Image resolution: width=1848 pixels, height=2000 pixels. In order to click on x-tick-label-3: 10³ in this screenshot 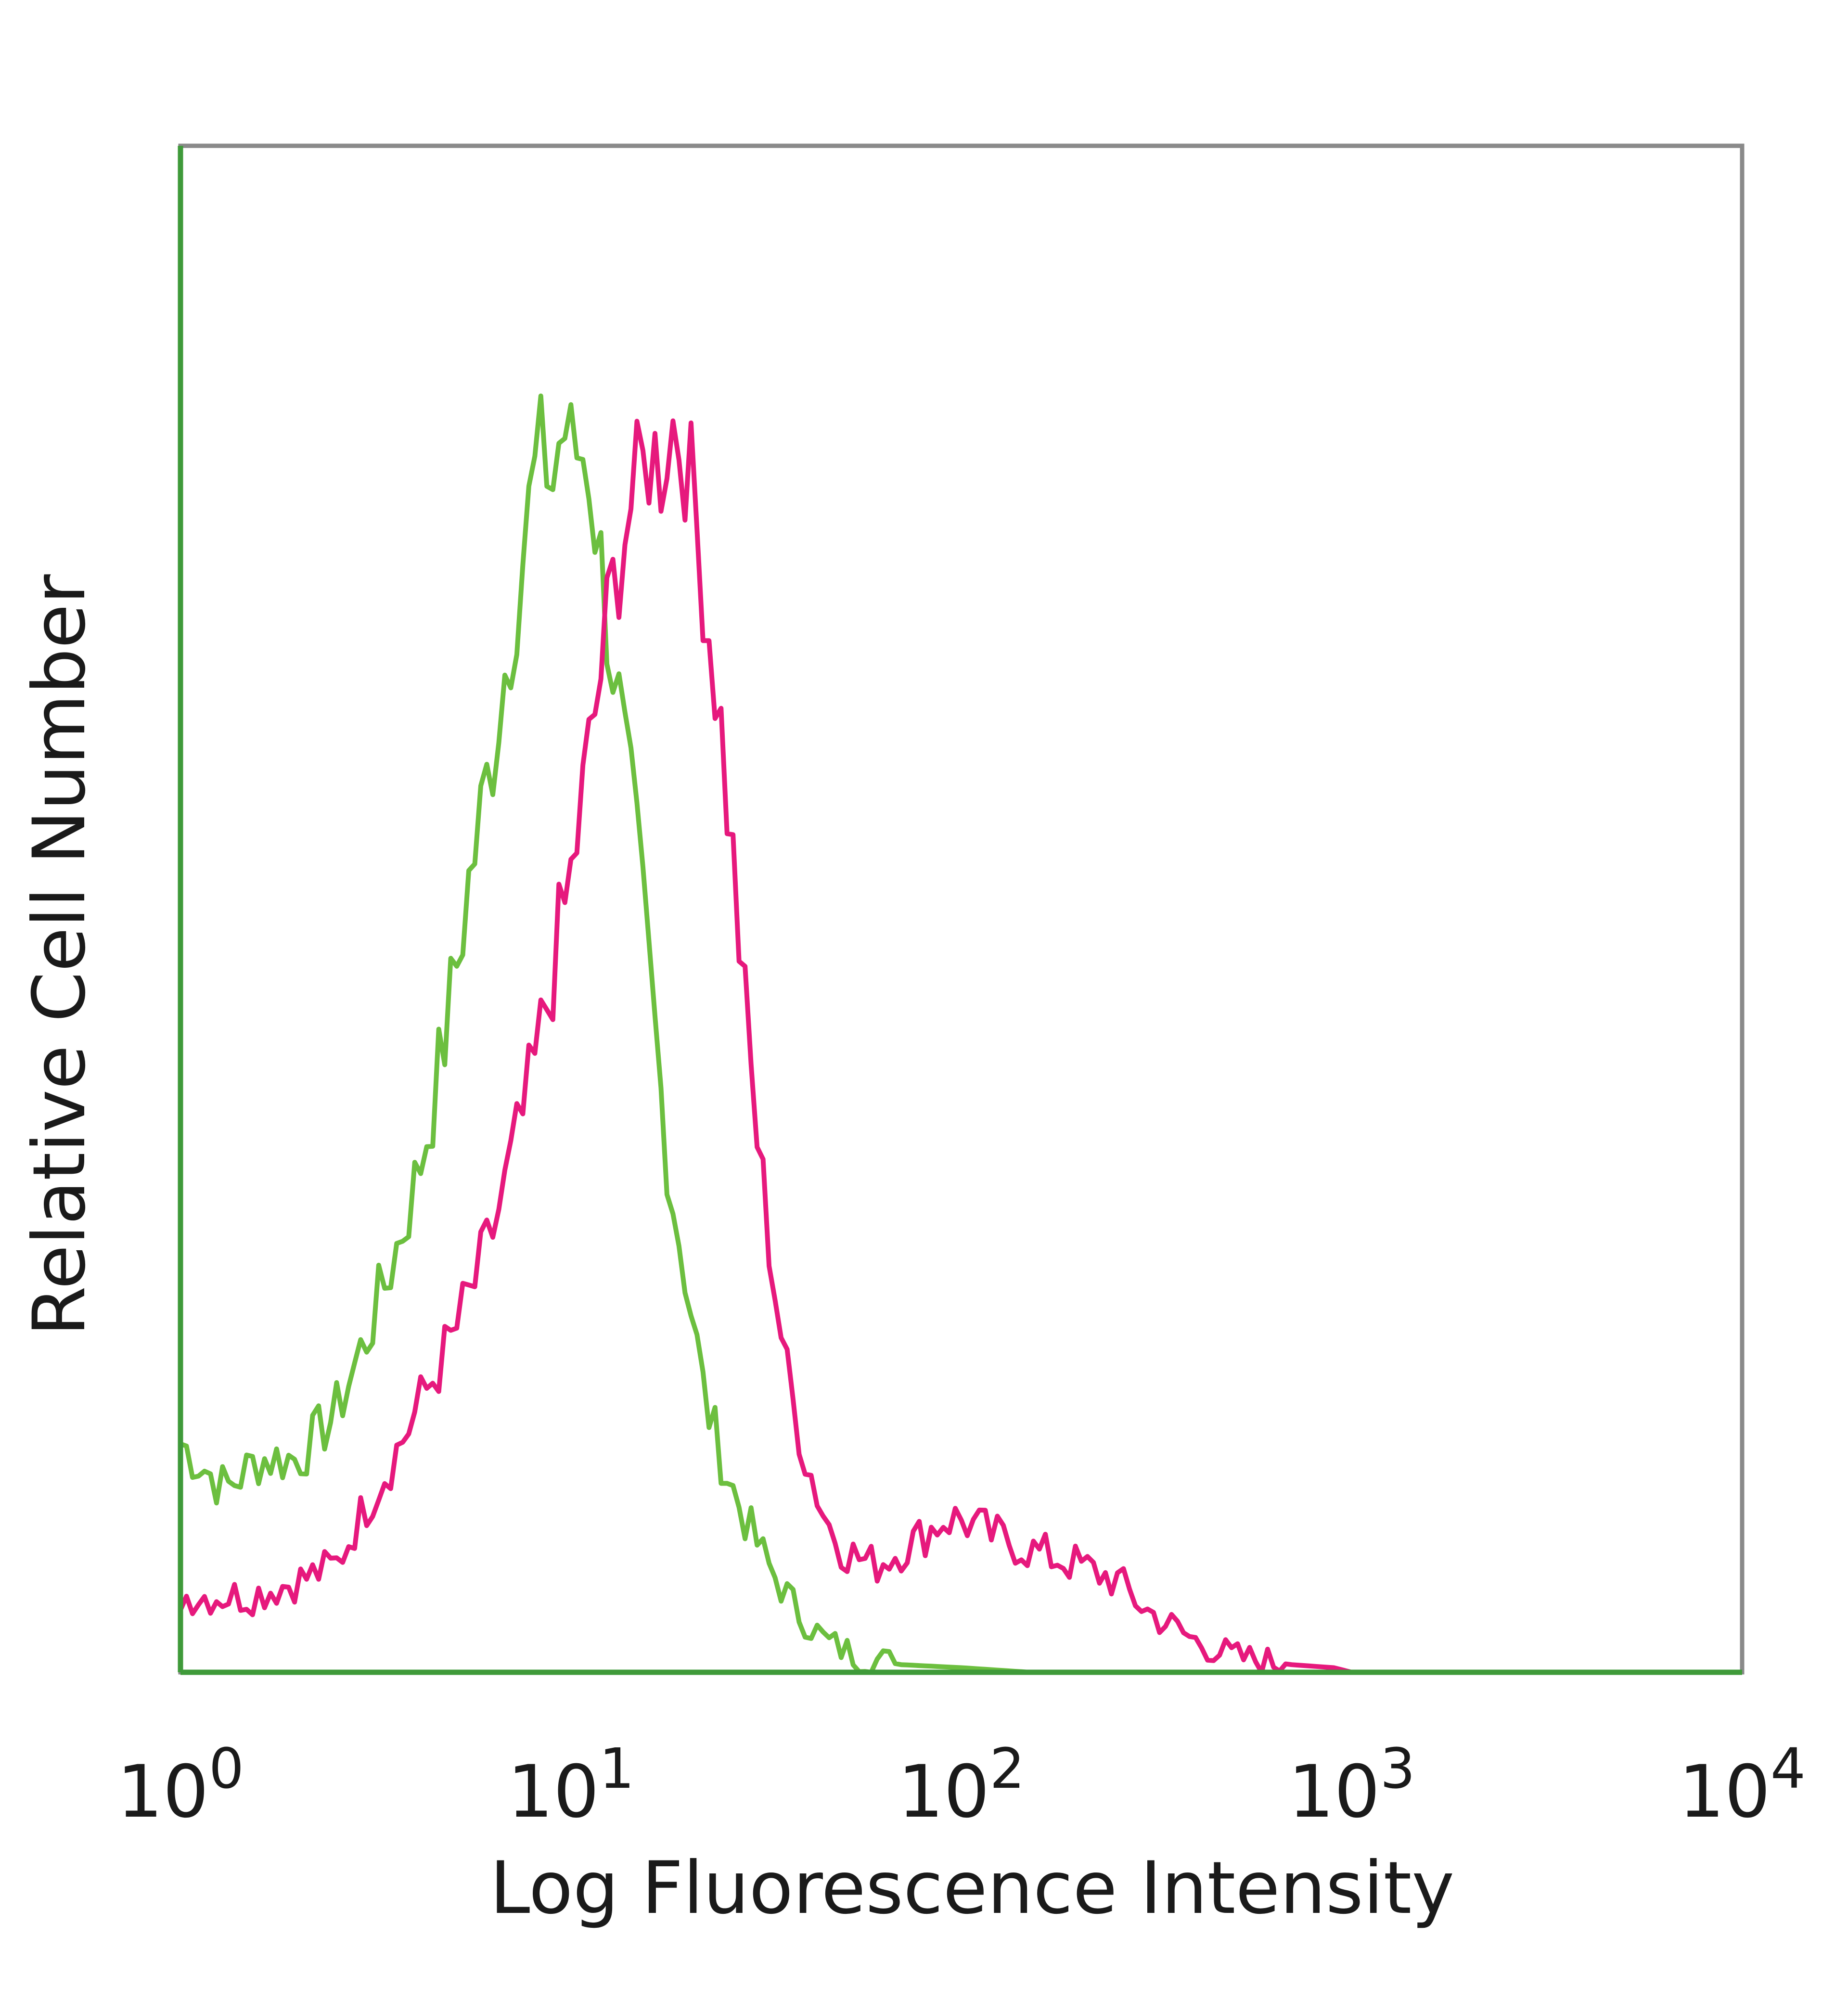, I will do `click(1351, 1785)`.